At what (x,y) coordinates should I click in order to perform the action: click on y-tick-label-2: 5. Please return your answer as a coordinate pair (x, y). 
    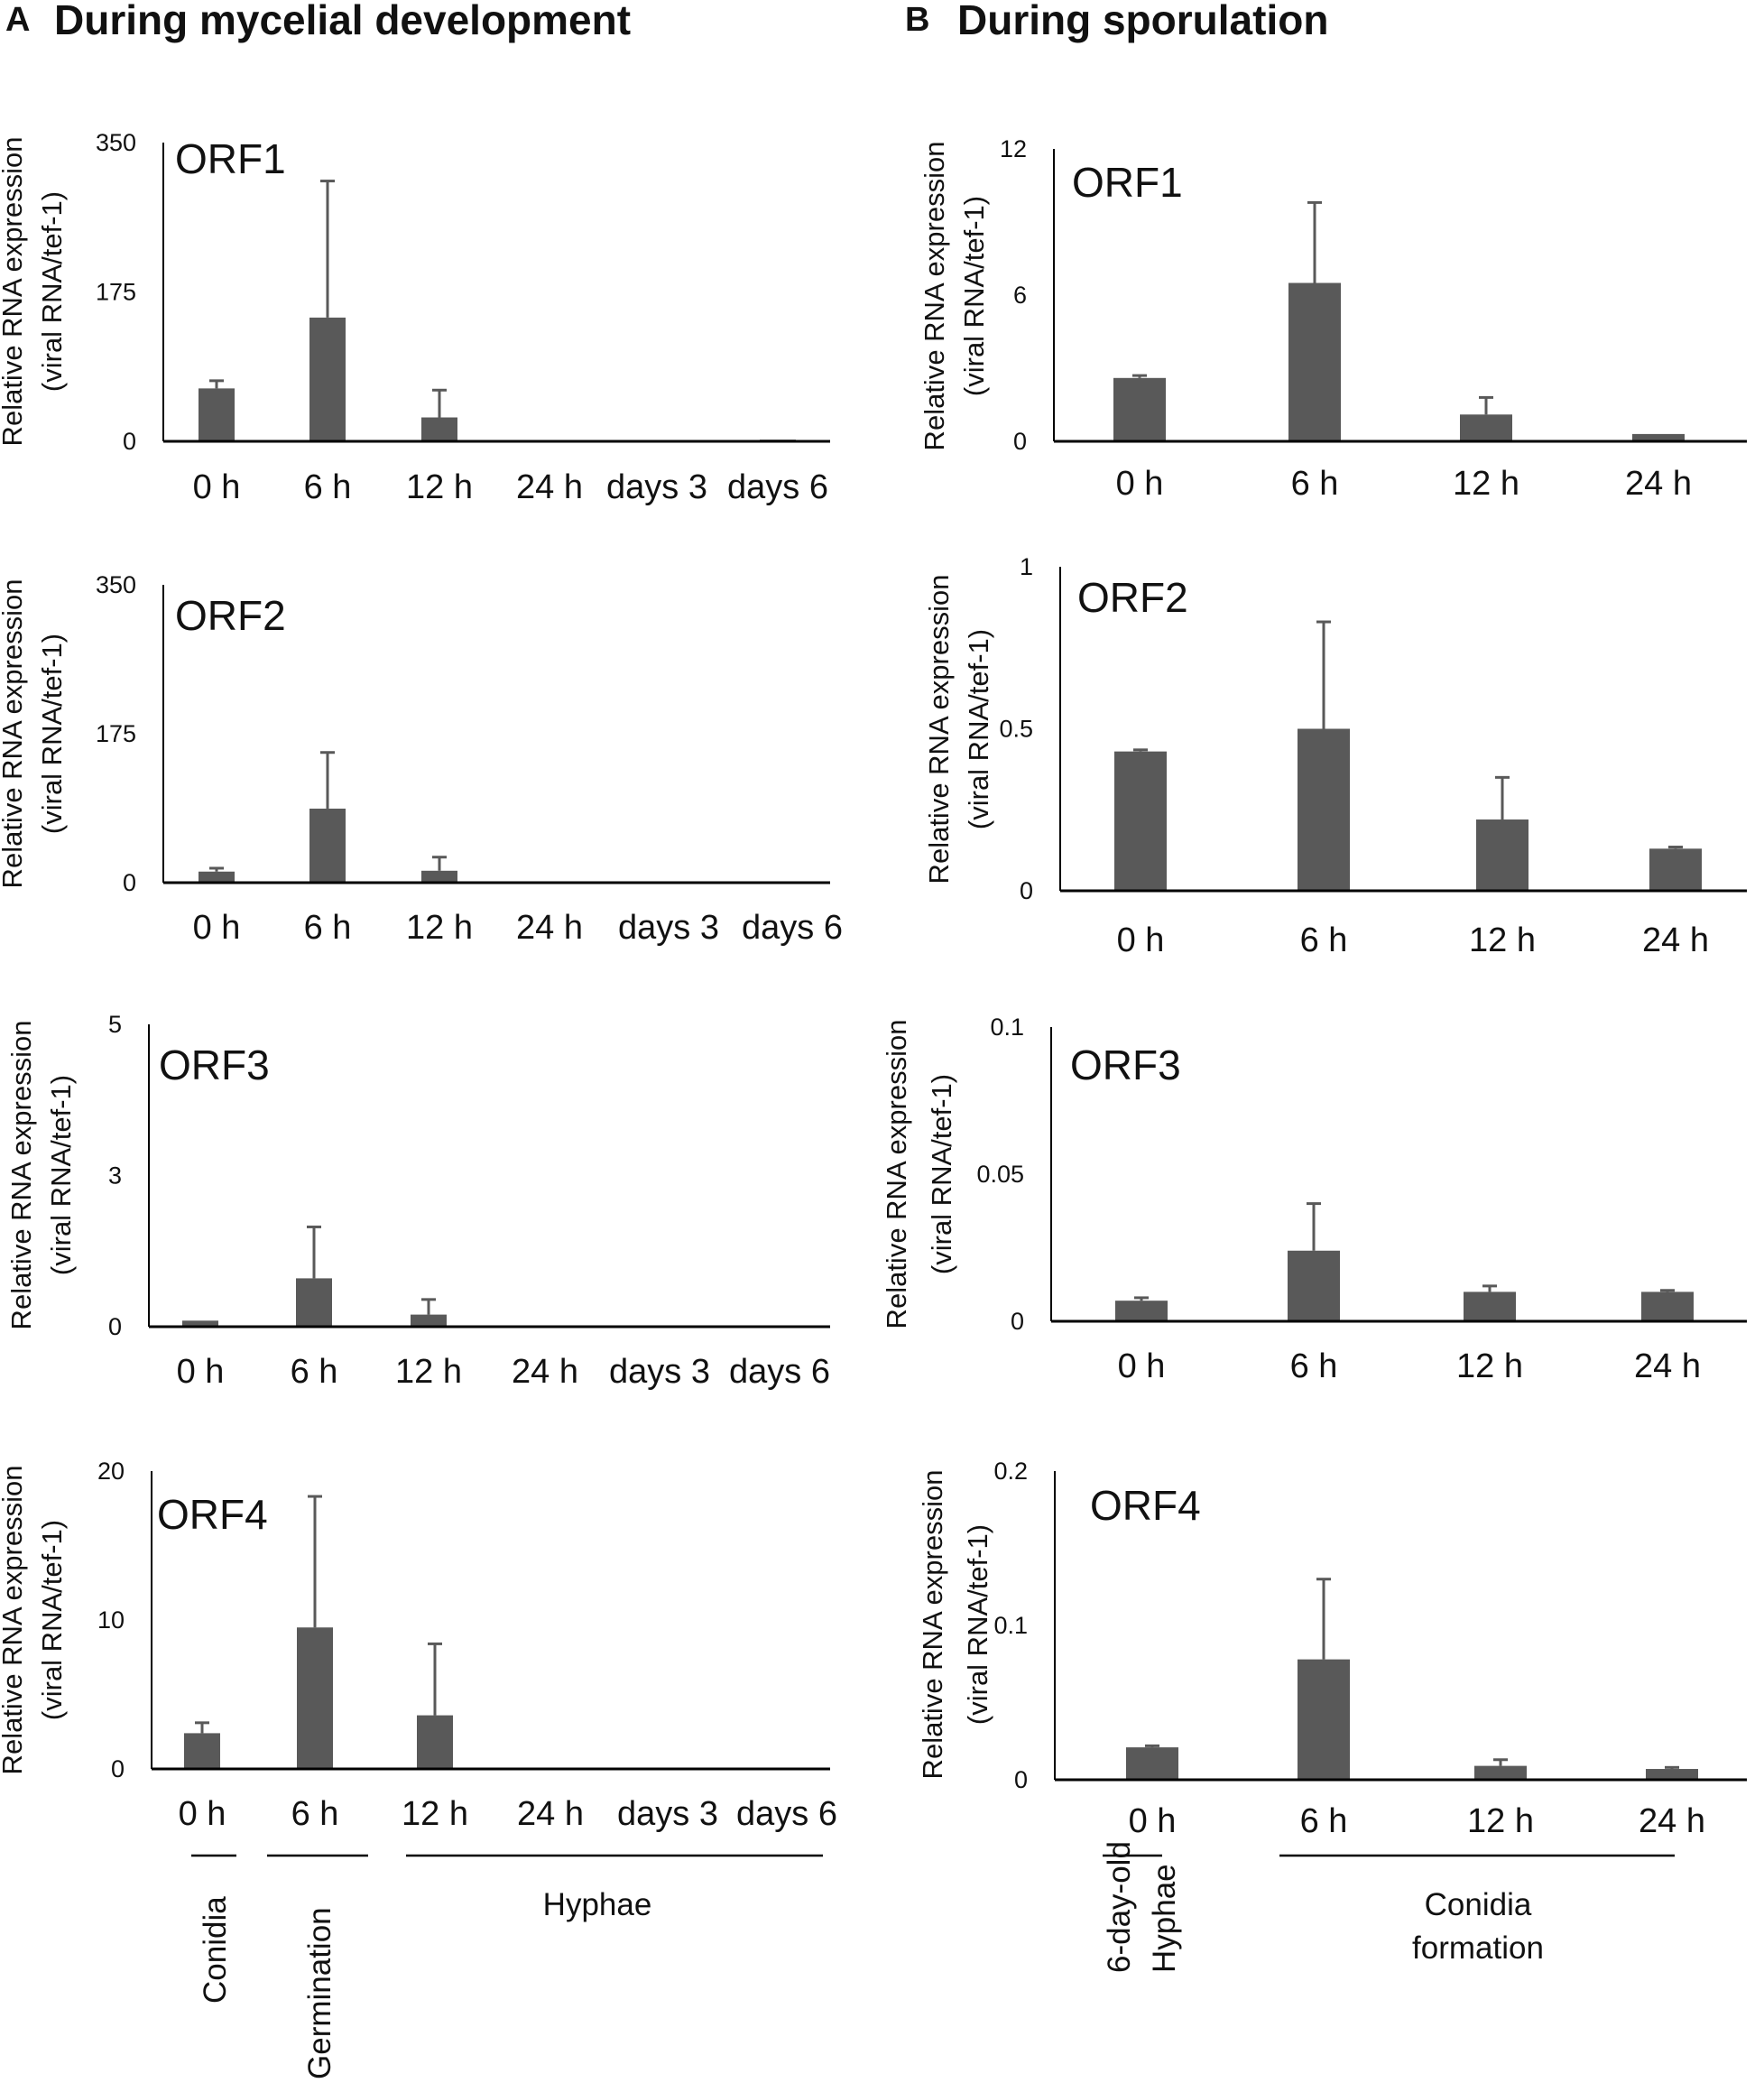
    Looking at the image, I should click on (115, 1024).